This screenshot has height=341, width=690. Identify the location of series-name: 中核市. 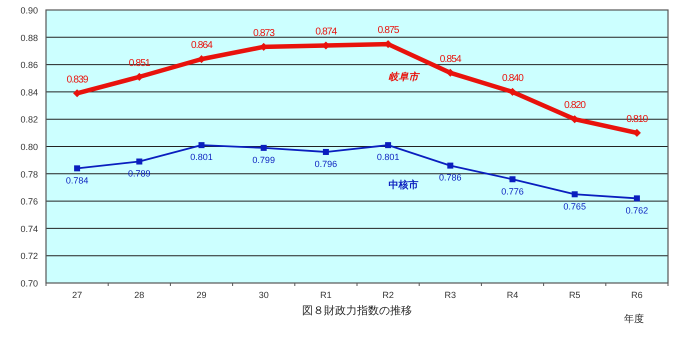
(403, 186).